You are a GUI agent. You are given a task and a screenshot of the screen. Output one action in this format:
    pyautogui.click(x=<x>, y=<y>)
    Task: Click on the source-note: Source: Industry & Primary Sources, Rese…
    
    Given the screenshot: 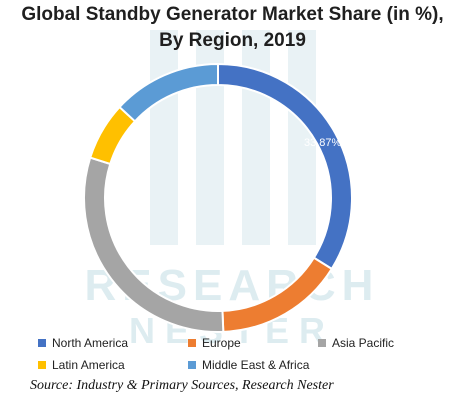 What is the action you would take?
    pyautogui.click(x=182, y=385)
    